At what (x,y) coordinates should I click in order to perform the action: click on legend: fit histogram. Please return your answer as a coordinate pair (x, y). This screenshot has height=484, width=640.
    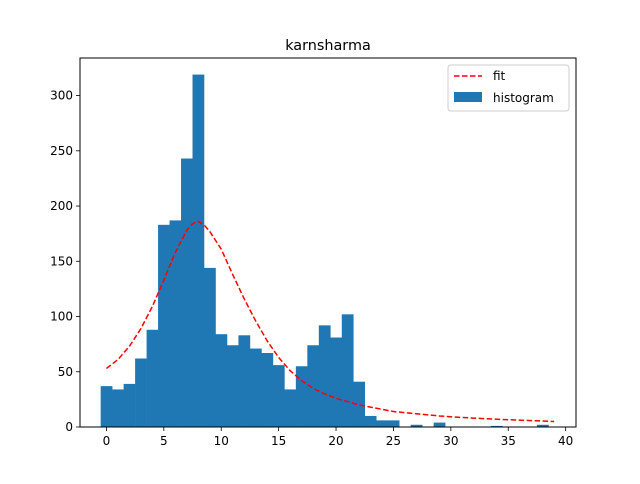
    Looking at the image, I should click on (508, 88).